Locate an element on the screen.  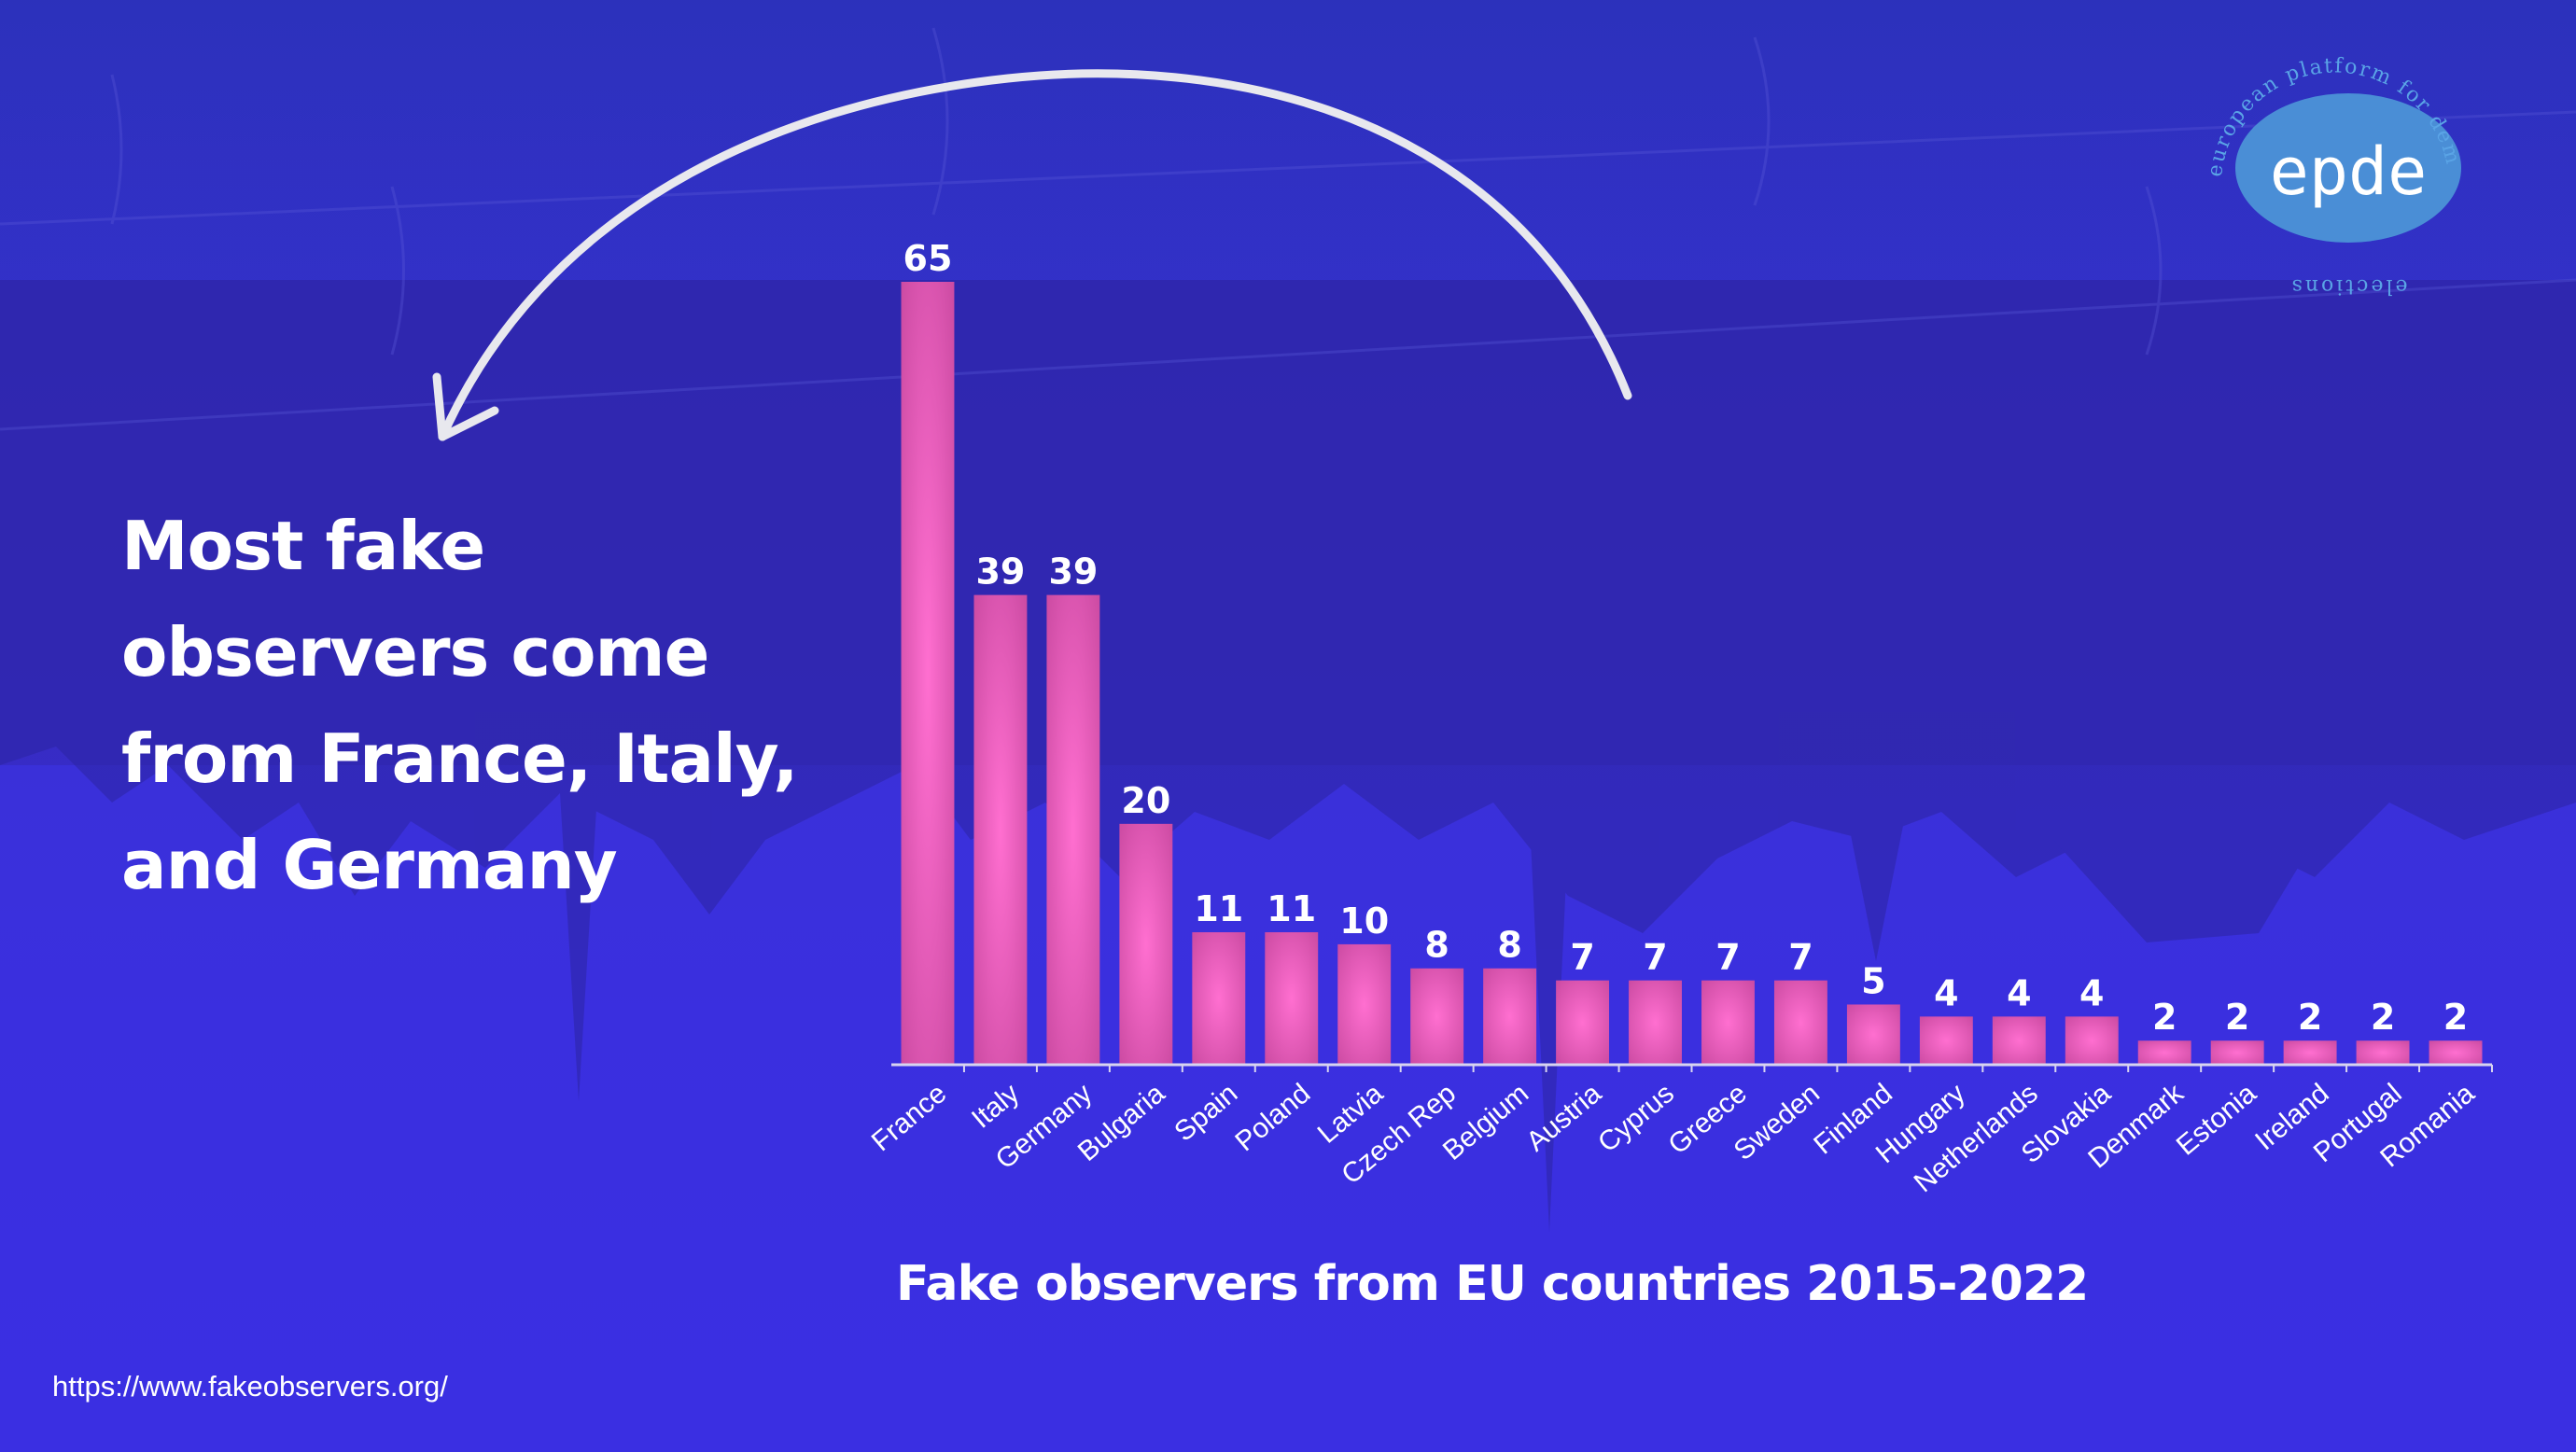
bar-latvia is located at coordinates (1364, 1004).